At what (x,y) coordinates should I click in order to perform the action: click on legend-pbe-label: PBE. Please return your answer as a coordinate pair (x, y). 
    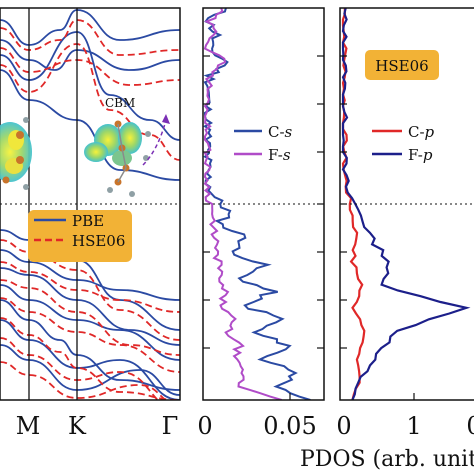
    Looking at the image, I should click on (88, 221).